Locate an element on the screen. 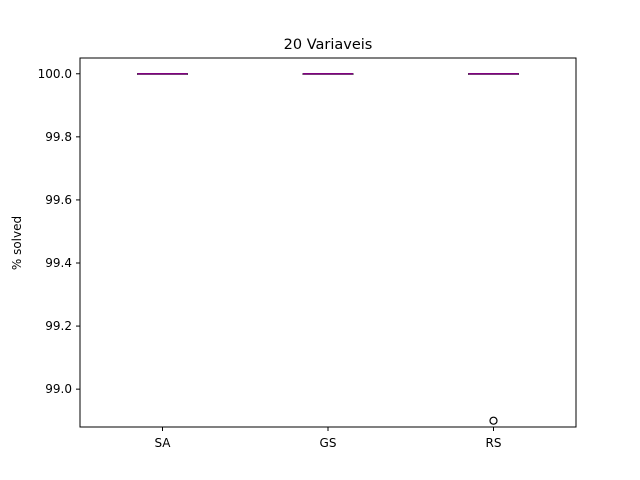 The width and height of the screenshot is (640, 480). x-tick-label: SA is located at coordinates (162, 443).